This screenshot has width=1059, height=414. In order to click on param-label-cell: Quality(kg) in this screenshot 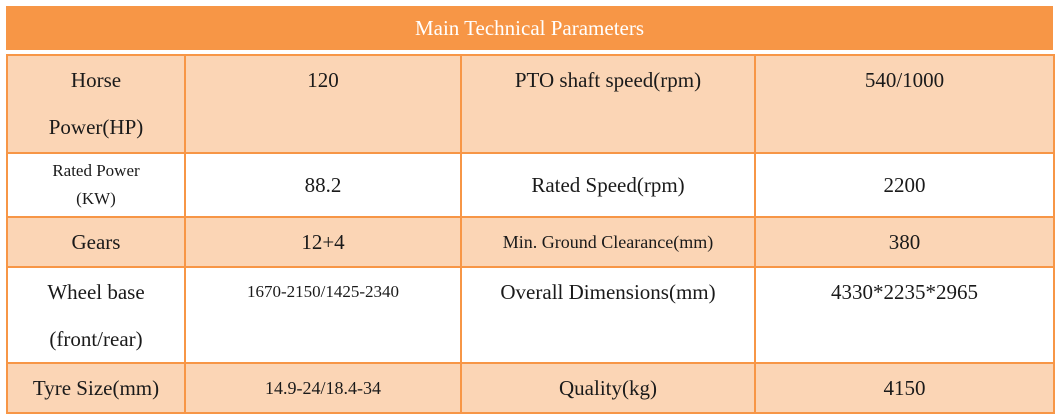, I will do `click(608, 388)`.